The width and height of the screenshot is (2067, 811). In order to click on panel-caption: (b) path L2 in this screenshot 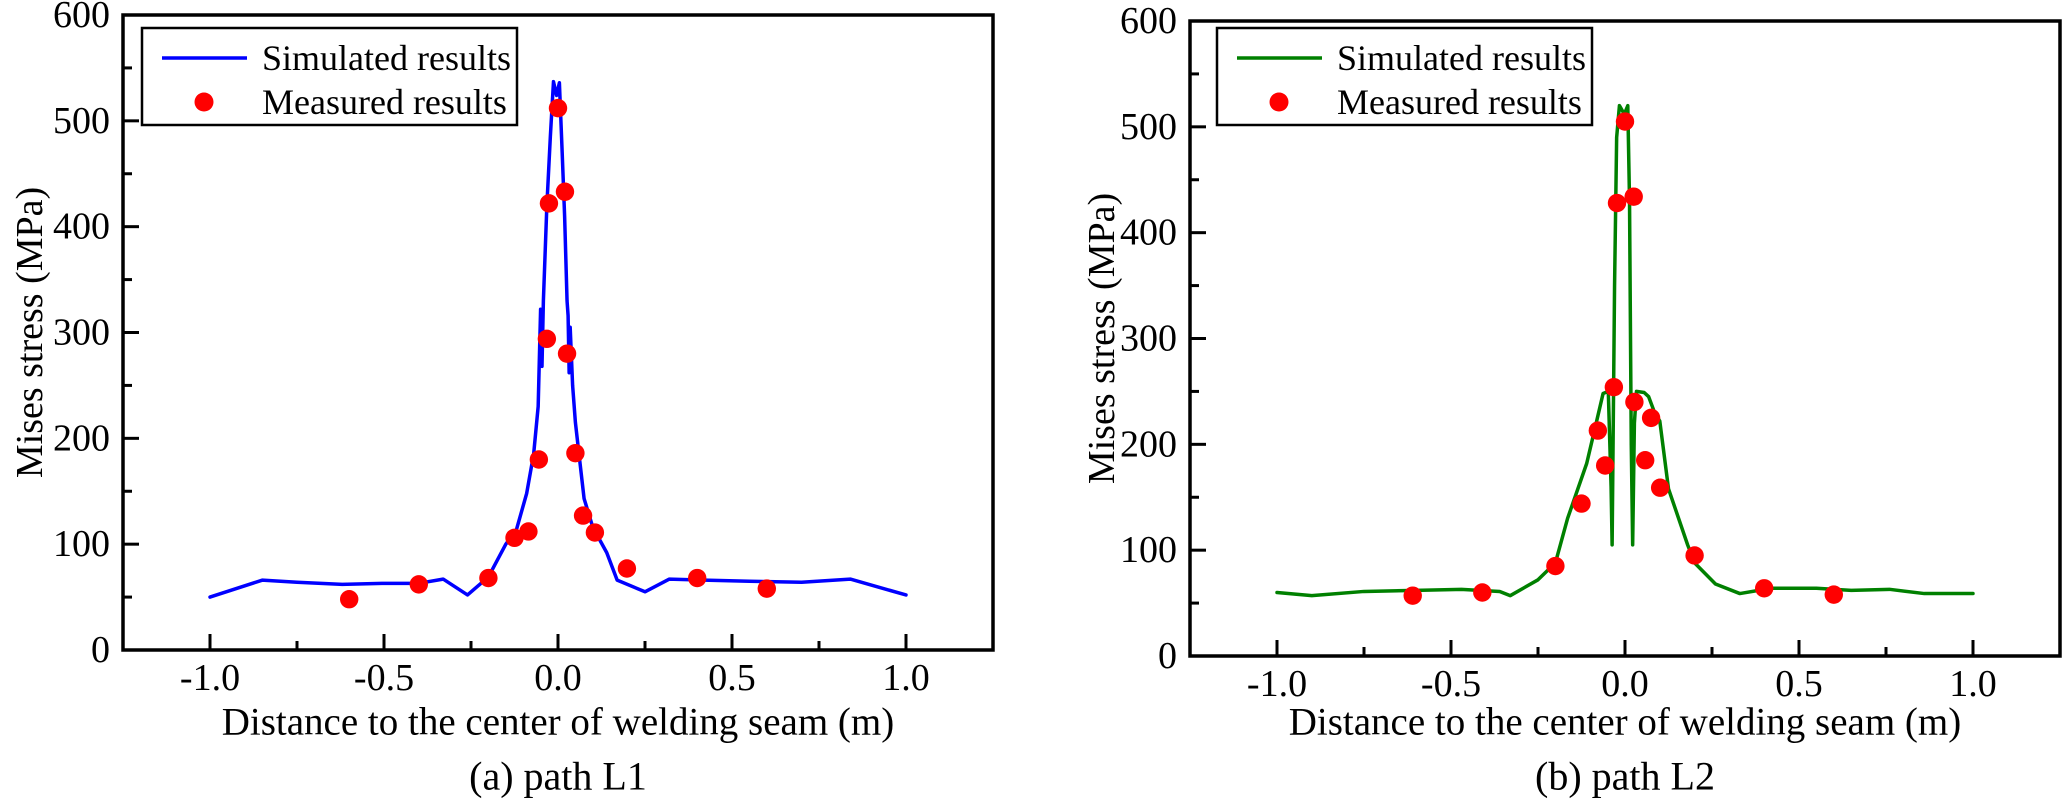, I will do `click(1625, 776)`.